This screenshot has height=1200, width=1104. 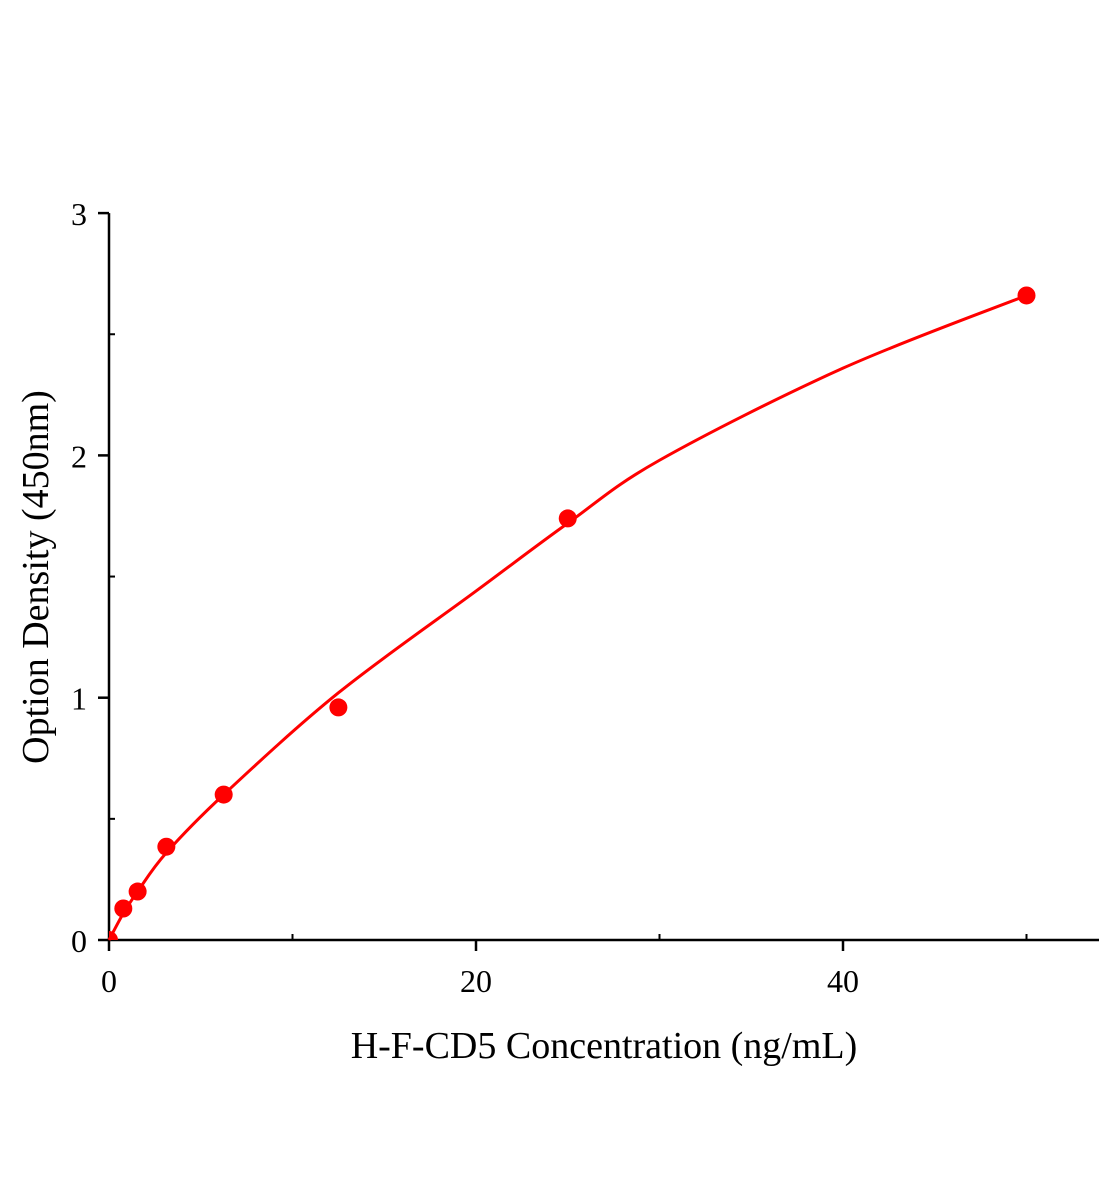 I want to click on x-tick-label: 20, so click(x=476, y=981).